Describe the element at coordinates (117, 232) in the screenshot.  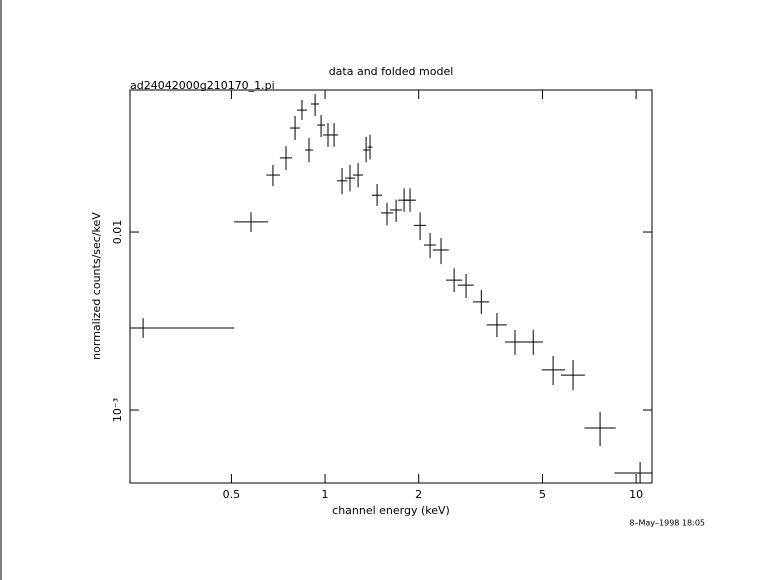
I see `y-tick-label: 0.01` at that location.